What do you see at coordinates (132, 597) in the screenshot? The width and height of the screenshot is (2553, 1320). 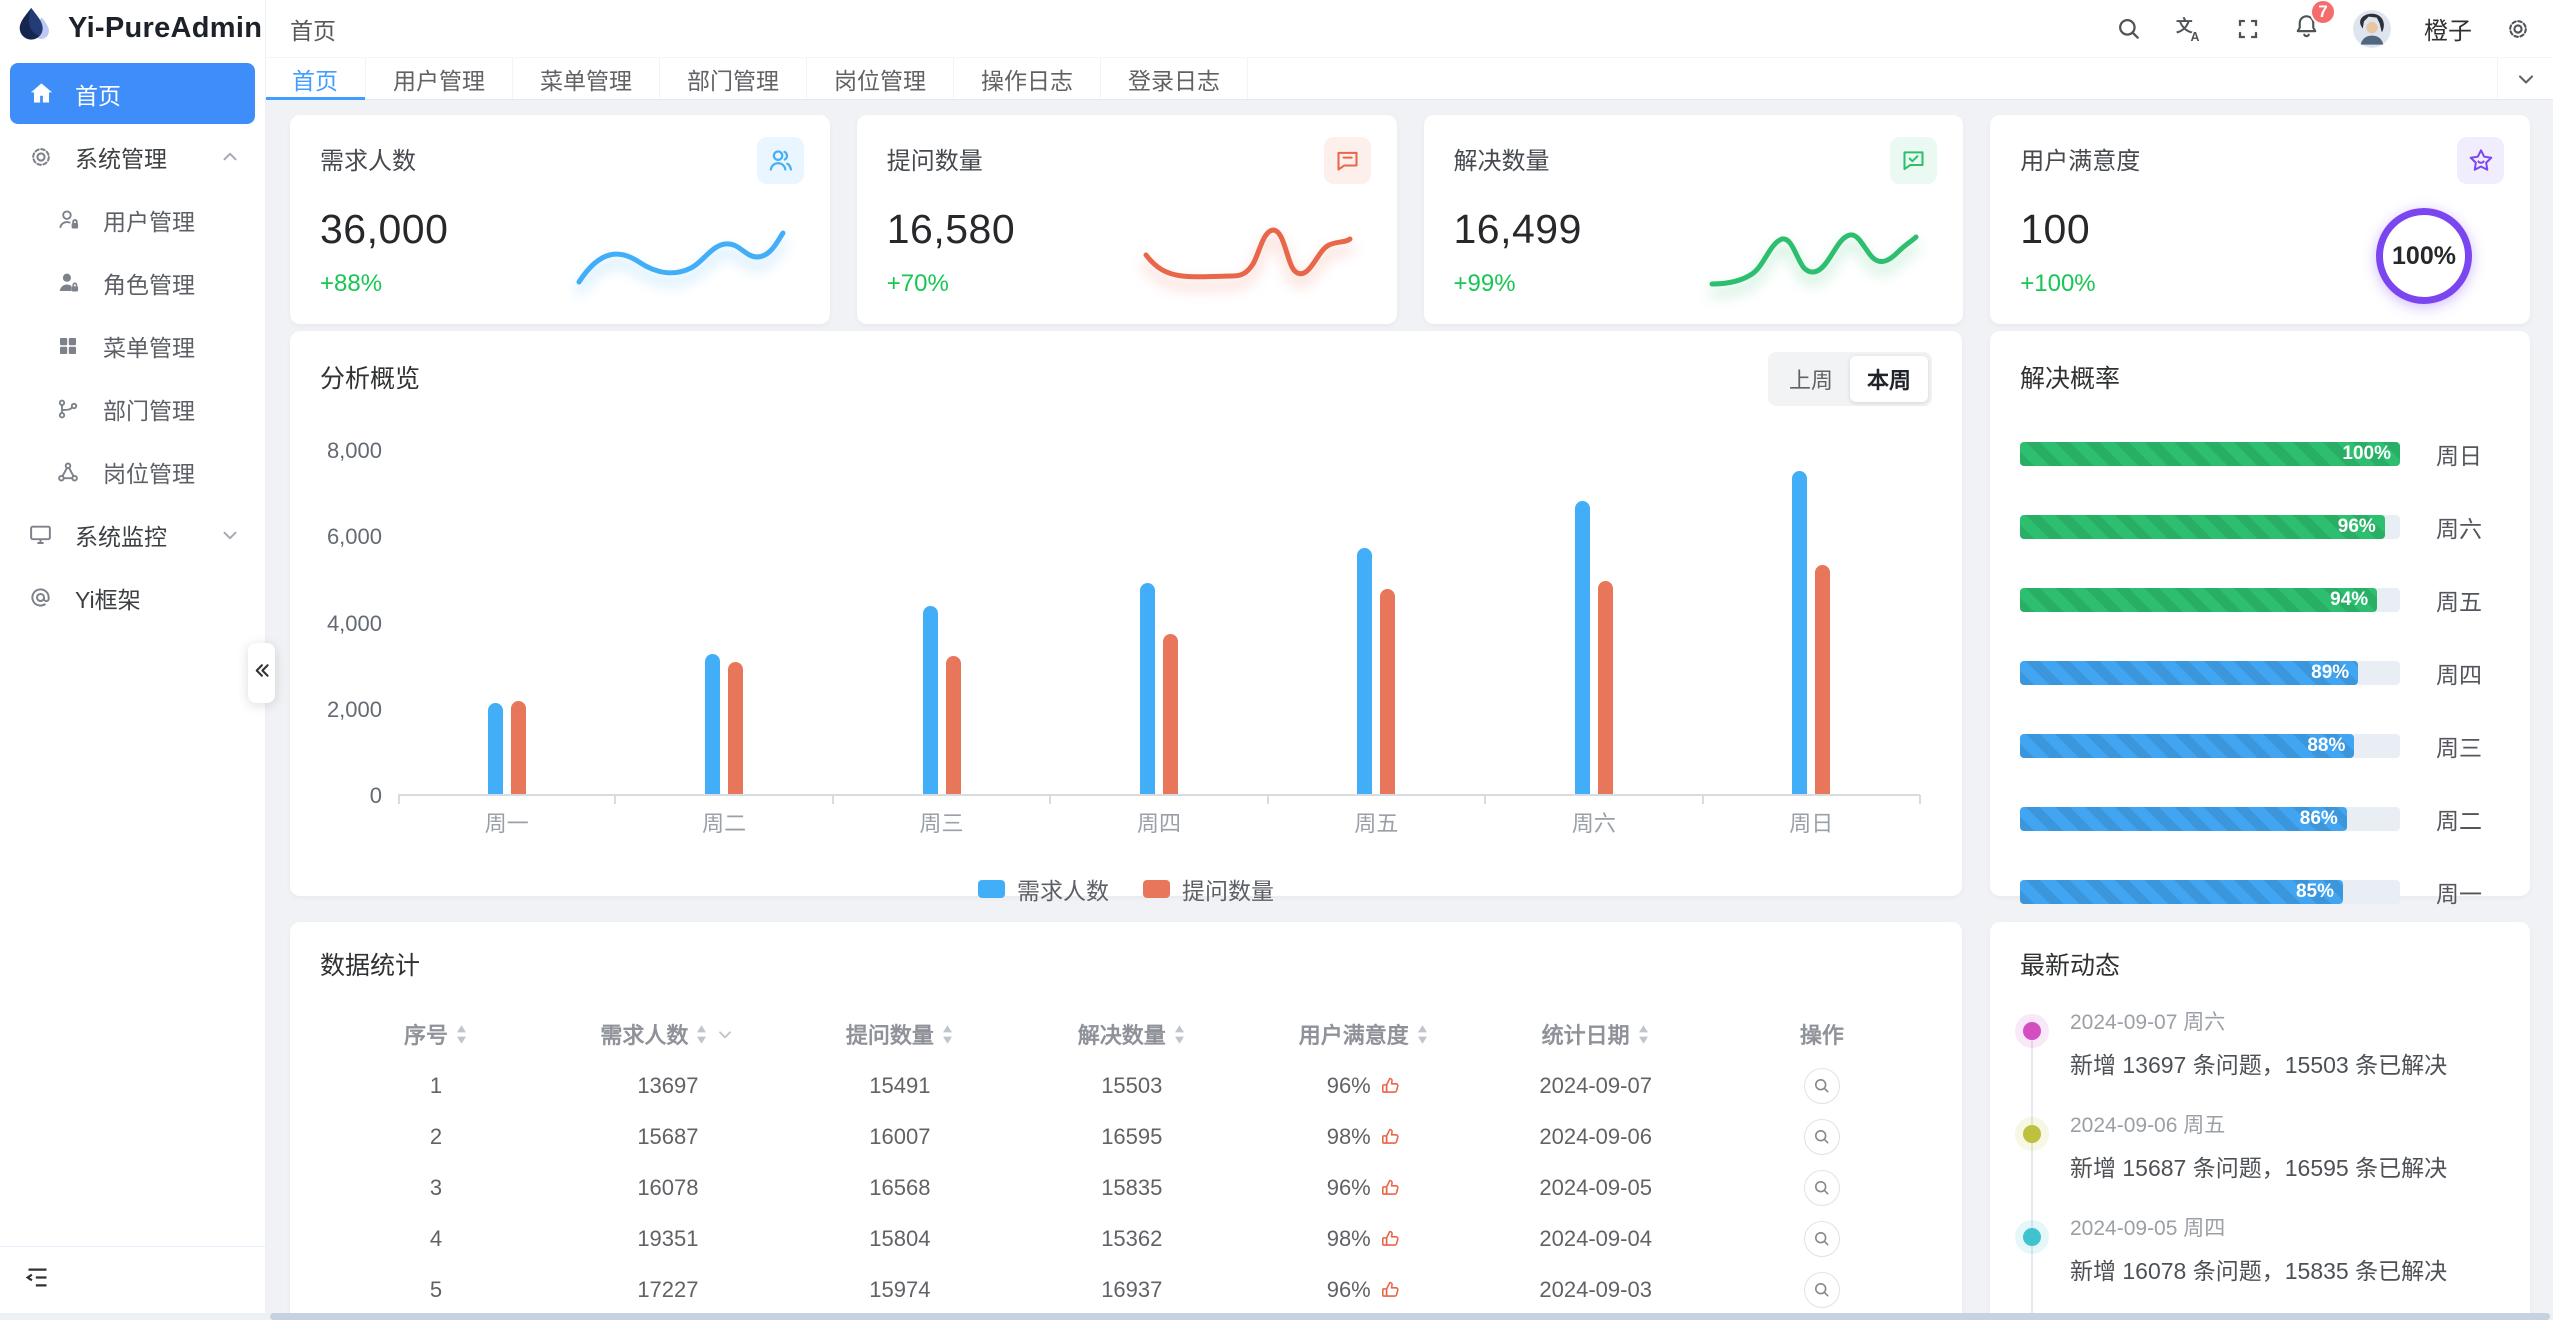 I see `sidebar-item-Yi框架: Yi框架` at bounding box center [132, 597].